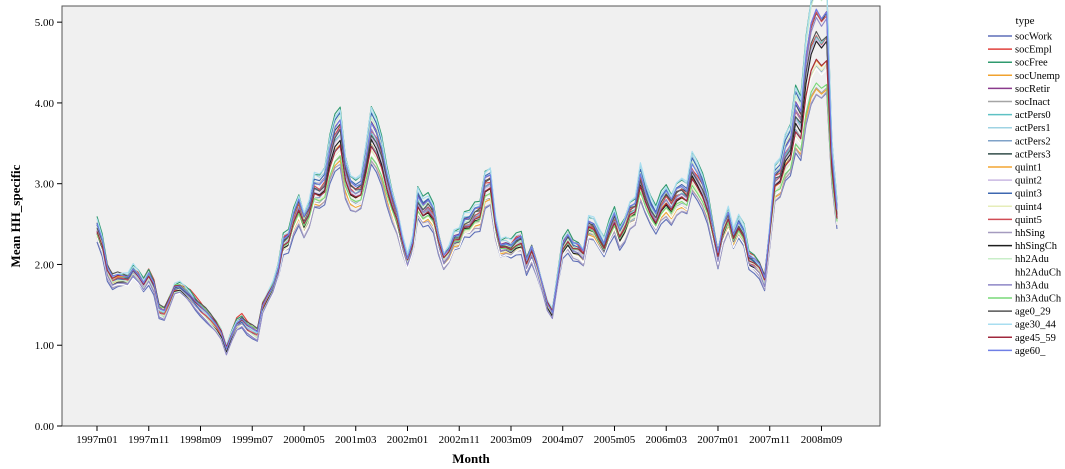 The height and width of the screenshot is (469, 1065). What do you see at coordinates (1038, 299) in the screenshot?
I see `legend-label: hh3AduCh` at bounding box center [1038, 299].